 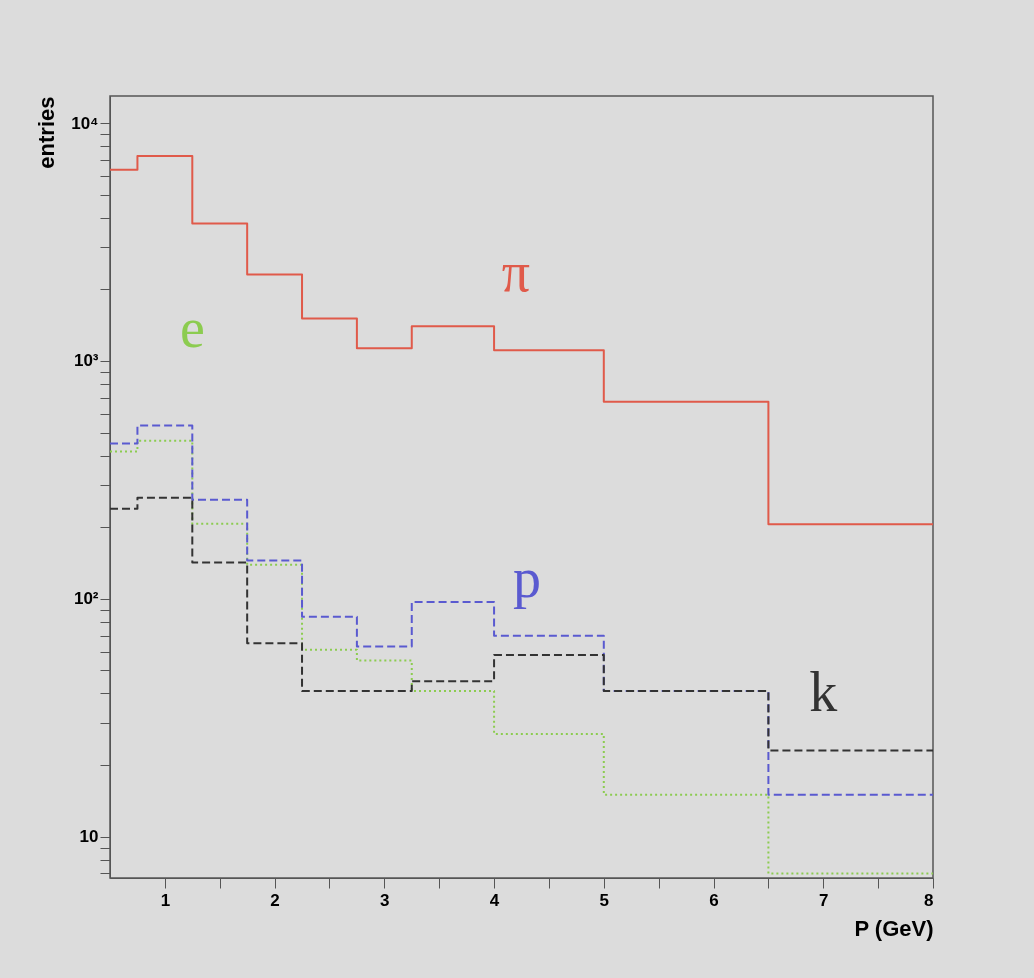 I want to click on y-axis-title: entries, so click(x=47, y=132).